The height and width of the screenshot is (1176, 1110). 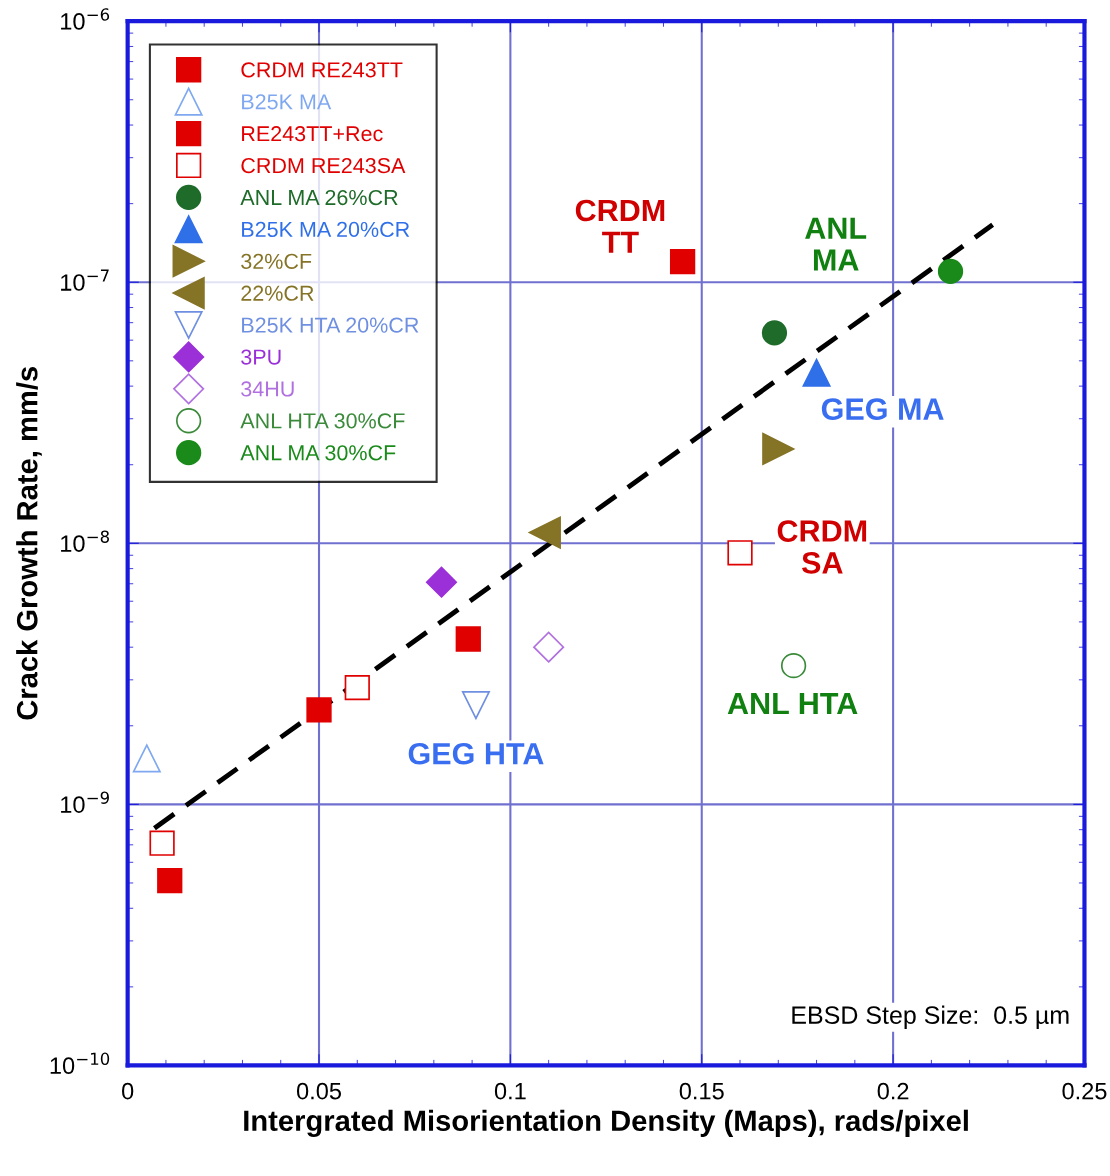 What do you see at coordinates (267, 389) in the screenshot?
I see `legend-label: 34HU` at bounding box center [267, 389].